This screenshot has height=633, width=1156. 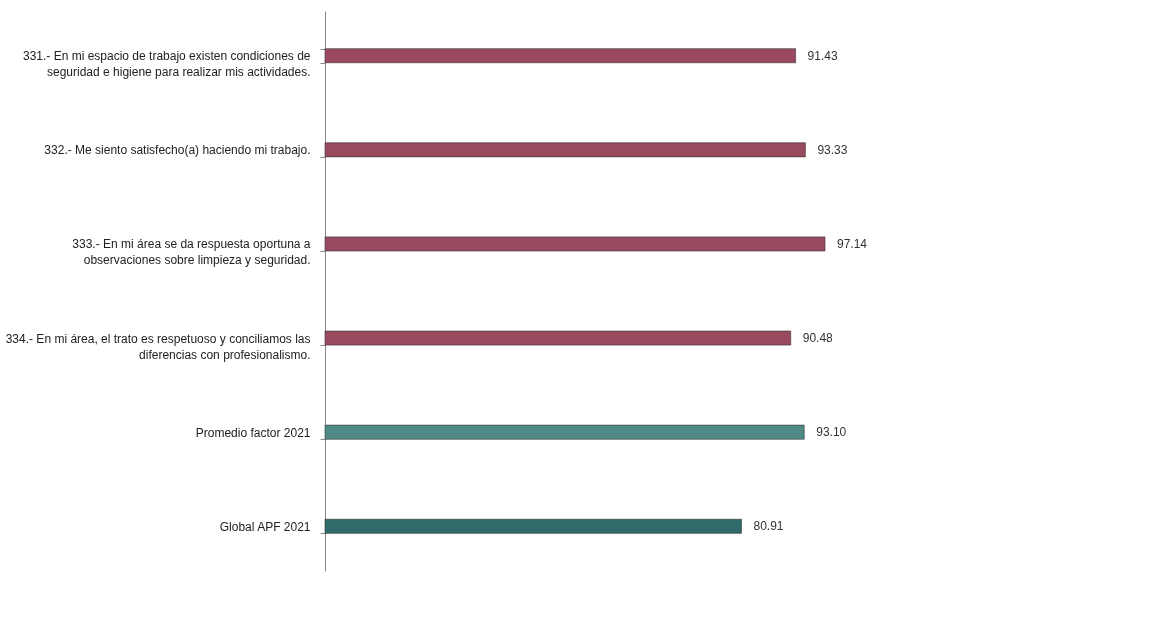 What do you see at coordinates (158, 346) in the screenshot?
I see `y-tick-label: 334.- En mi área, el trato es respetuoso y conciliamos las diferencias con profesionalismo.` at bounding box center [158, 346].